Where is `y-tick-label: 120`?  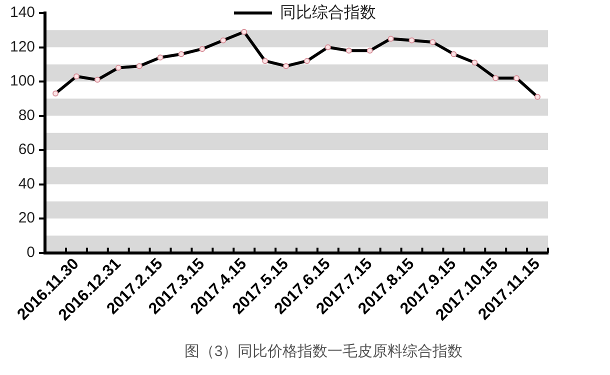
y-tick-label: 120 is located at coordinates (23, 47).